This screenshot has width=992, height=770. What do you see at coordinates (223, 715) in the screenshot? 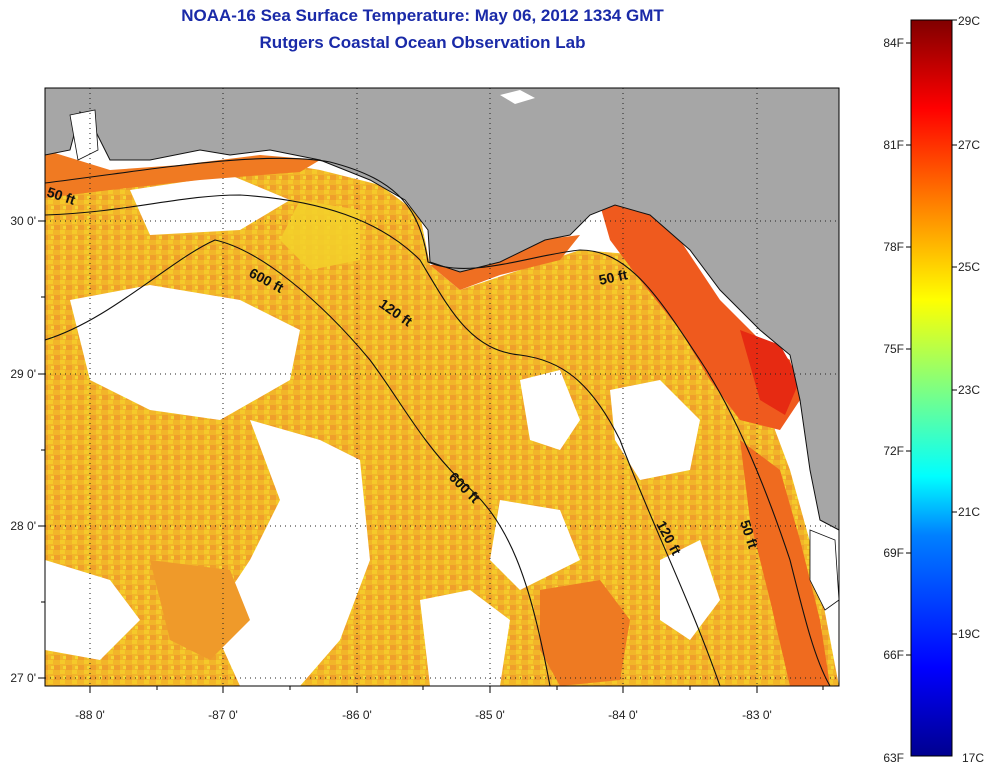
I see `x-tick-label: -87 0'` at bounding box center [223, 715].